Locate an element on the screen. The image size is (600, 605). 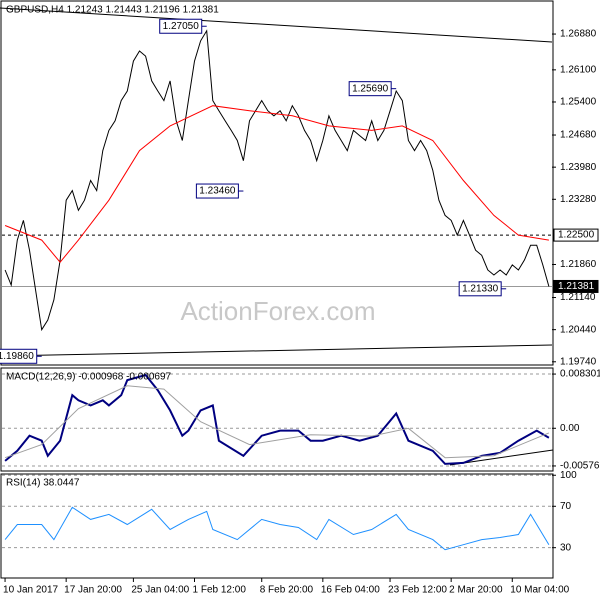
x-tick-label: 17 Jan 20:00 is located at coordinates (93, 590).